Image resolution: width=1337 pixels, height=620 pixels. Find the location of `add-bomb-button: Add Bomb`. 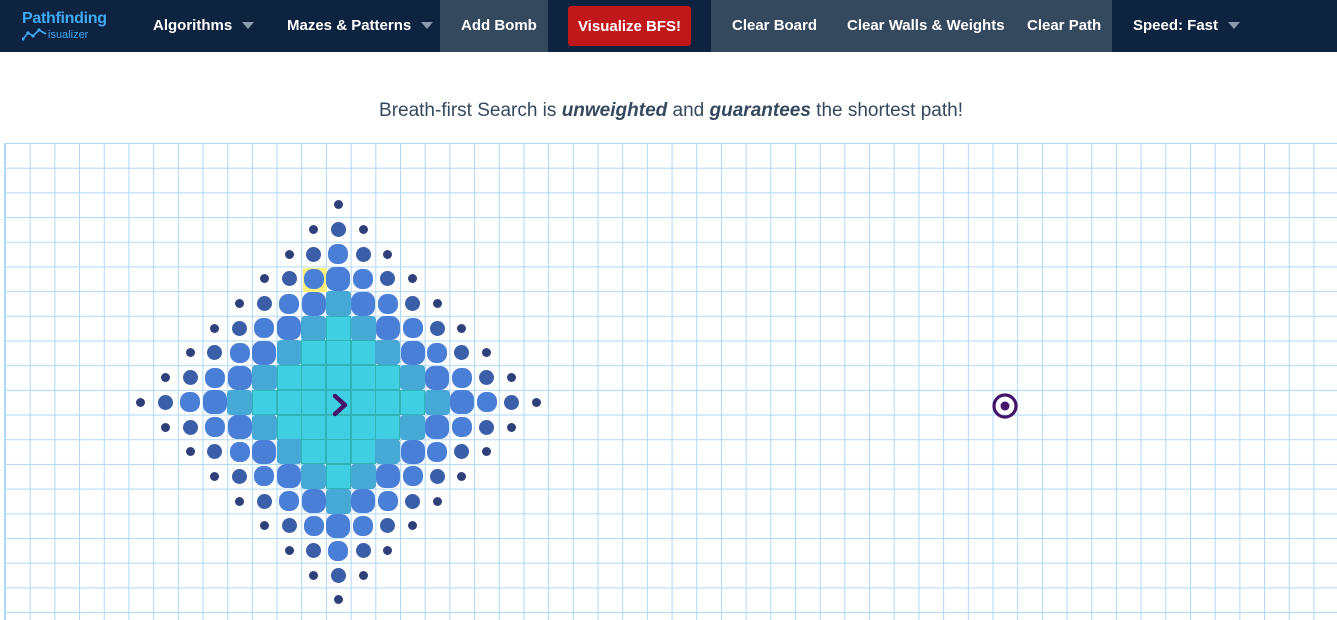

add-bomb-button: Add Bomb is located at coordinates (494, 26).